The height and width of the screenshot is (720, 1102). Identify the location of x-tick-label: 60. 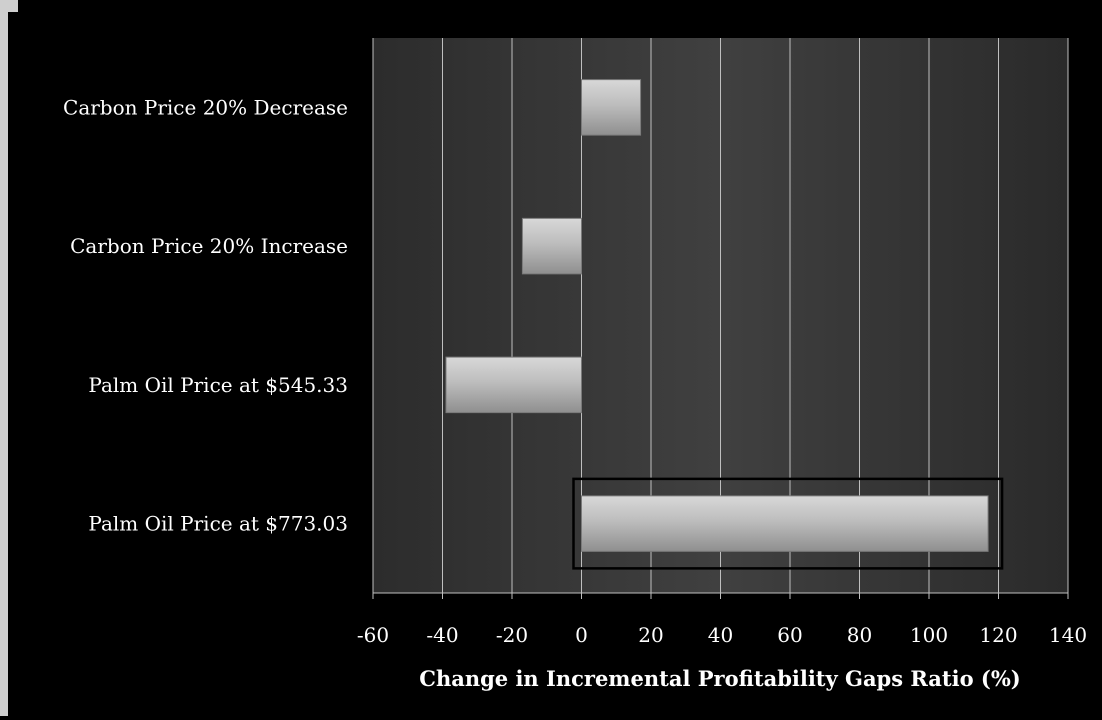
(789, 635).